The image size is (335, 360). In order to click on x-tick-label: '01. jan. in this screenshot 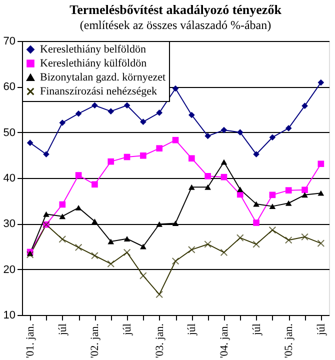, I will do `click(30, 340)`.